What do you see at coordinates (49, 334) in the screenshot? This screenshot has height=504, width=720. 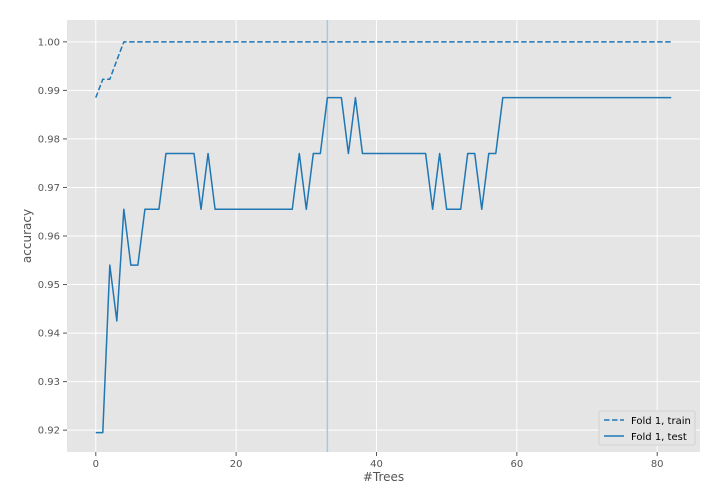 I see `y-tick-label: 0.94` at bounding box center [49, 334].